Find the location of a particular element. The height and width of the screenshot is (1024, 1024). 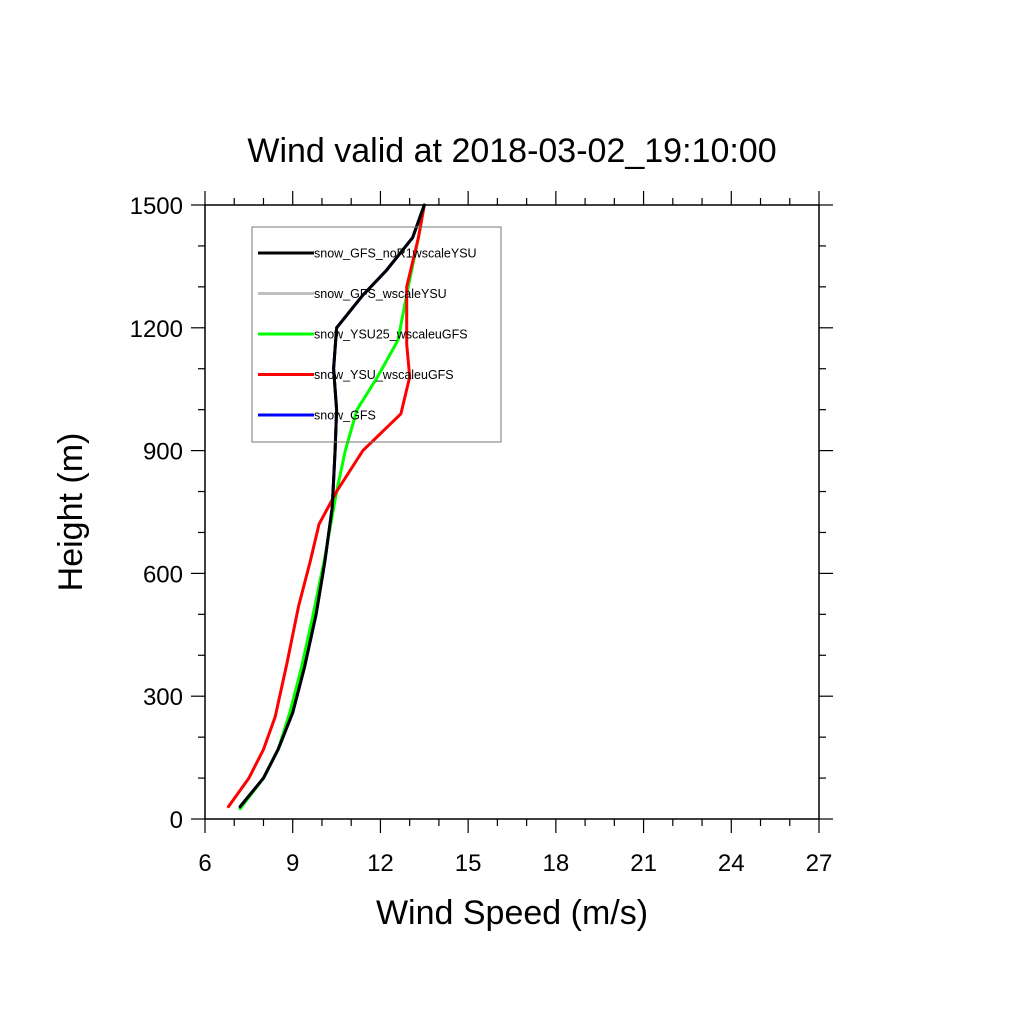

series-lines is located at coordinates (326, 507).